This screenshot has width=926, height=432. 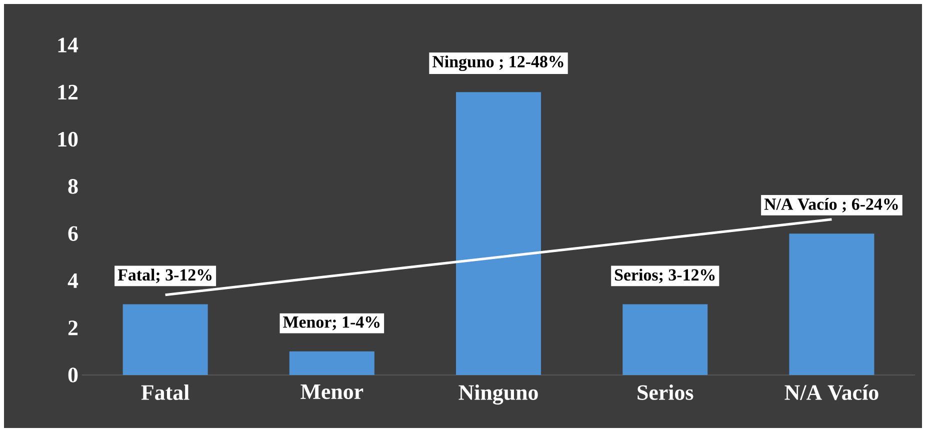 I want to click on x-tick-label: Serios, so click(x=666, y=392).